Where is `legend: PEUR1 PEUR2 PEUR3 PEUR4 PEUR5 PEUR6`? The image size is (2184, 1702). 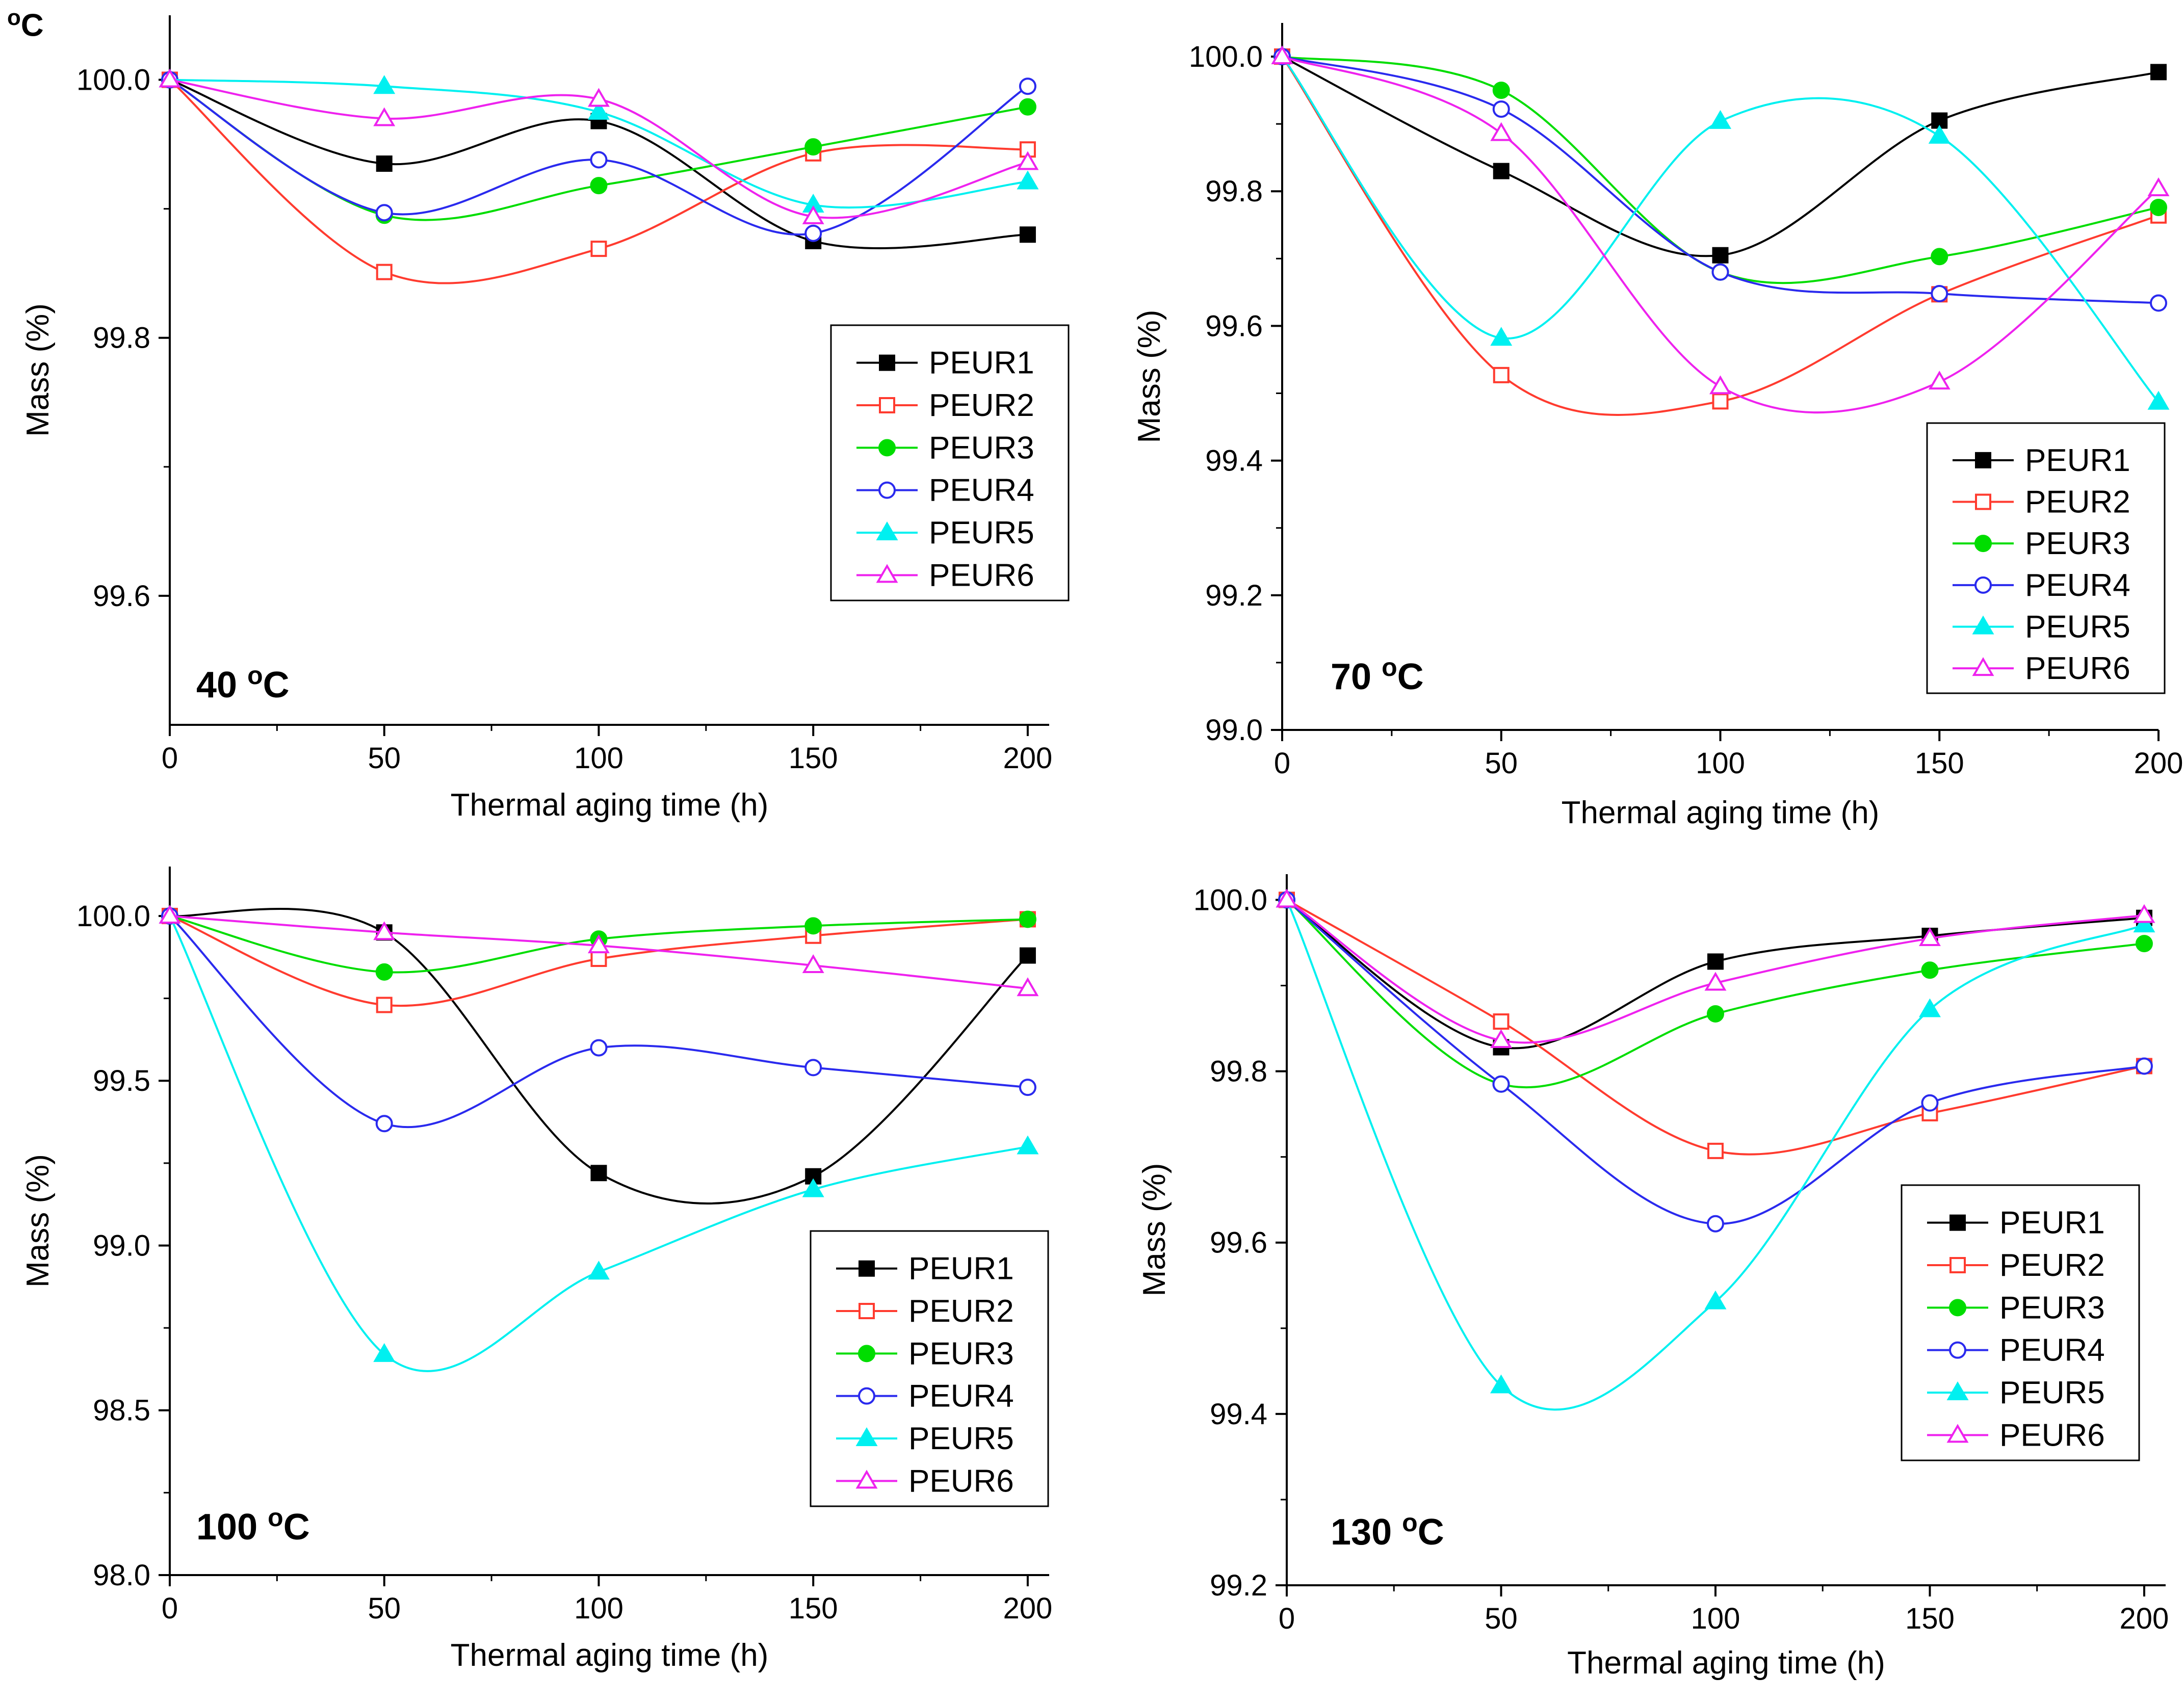 legend: PEUR1 PEUR2 PEUR3 PEUR4 PEUR5 PEUR6 is located at coordinates (950, 462).